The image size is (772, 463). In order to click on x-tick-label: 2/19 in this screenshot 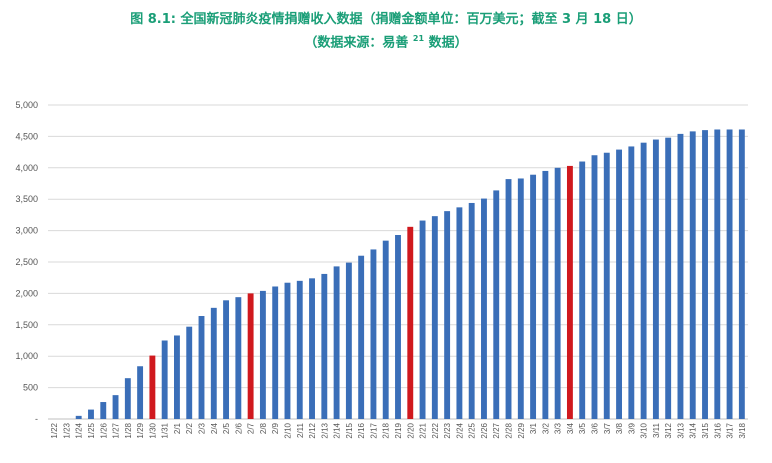, I will do `click(398, 430)`.